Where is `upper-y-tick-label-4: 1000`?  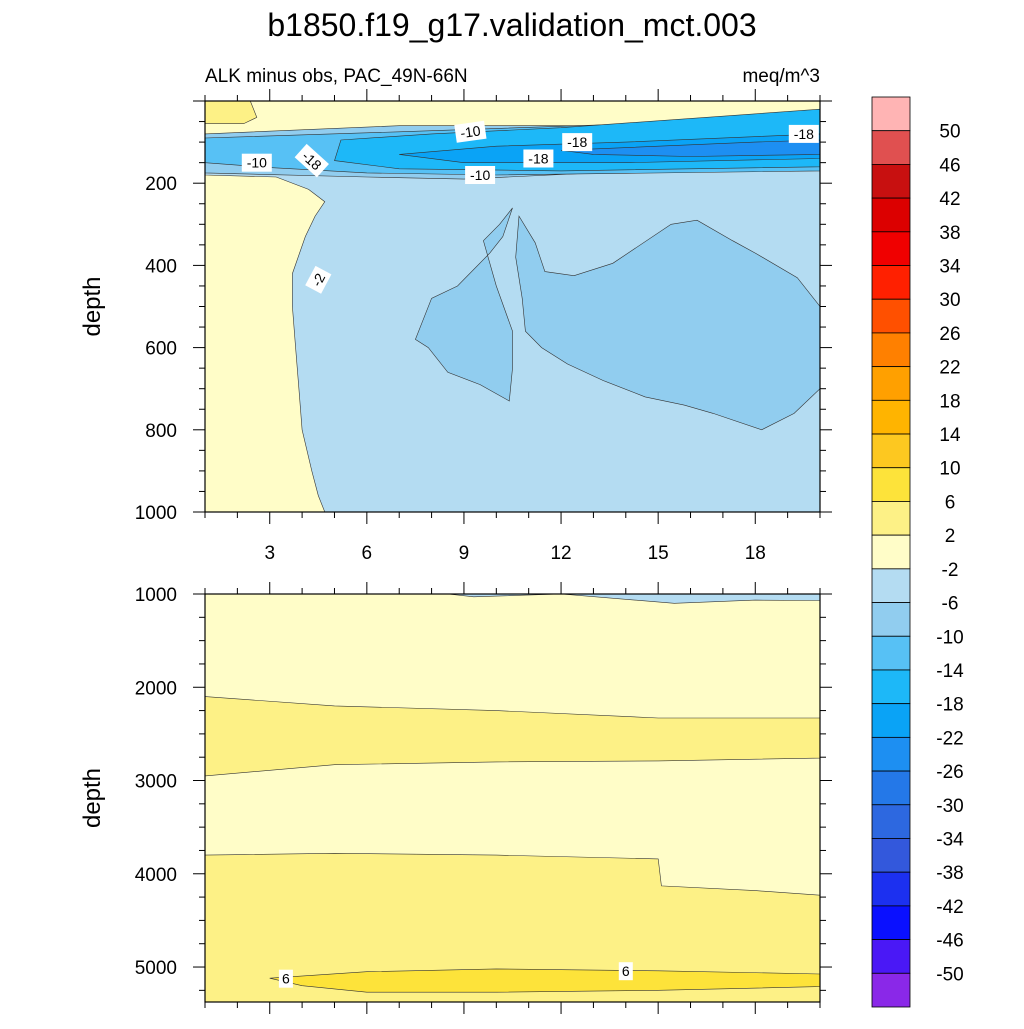 upper-y-tick-label-4: 1000 is located at coordinates (156, 513).